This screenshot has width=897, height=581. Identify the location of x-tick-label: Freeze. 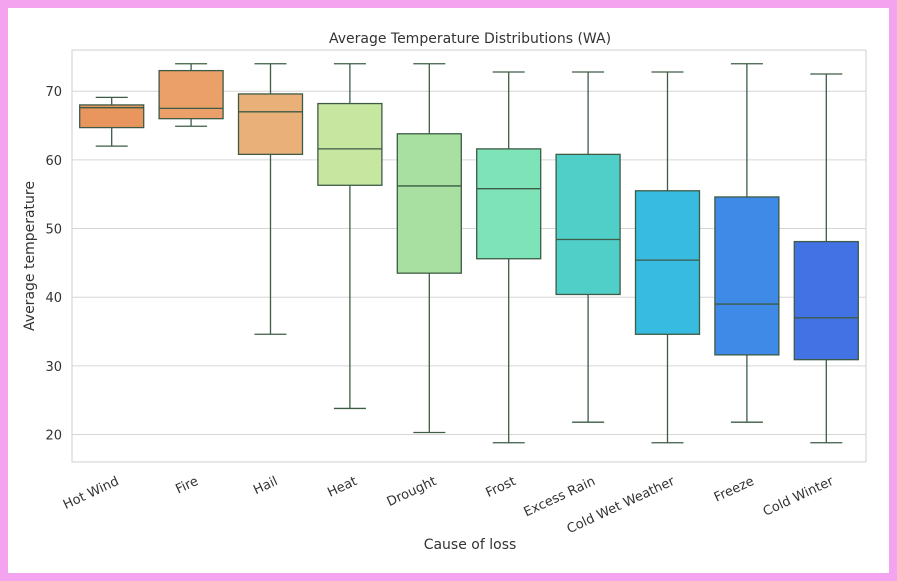
(734, 490).